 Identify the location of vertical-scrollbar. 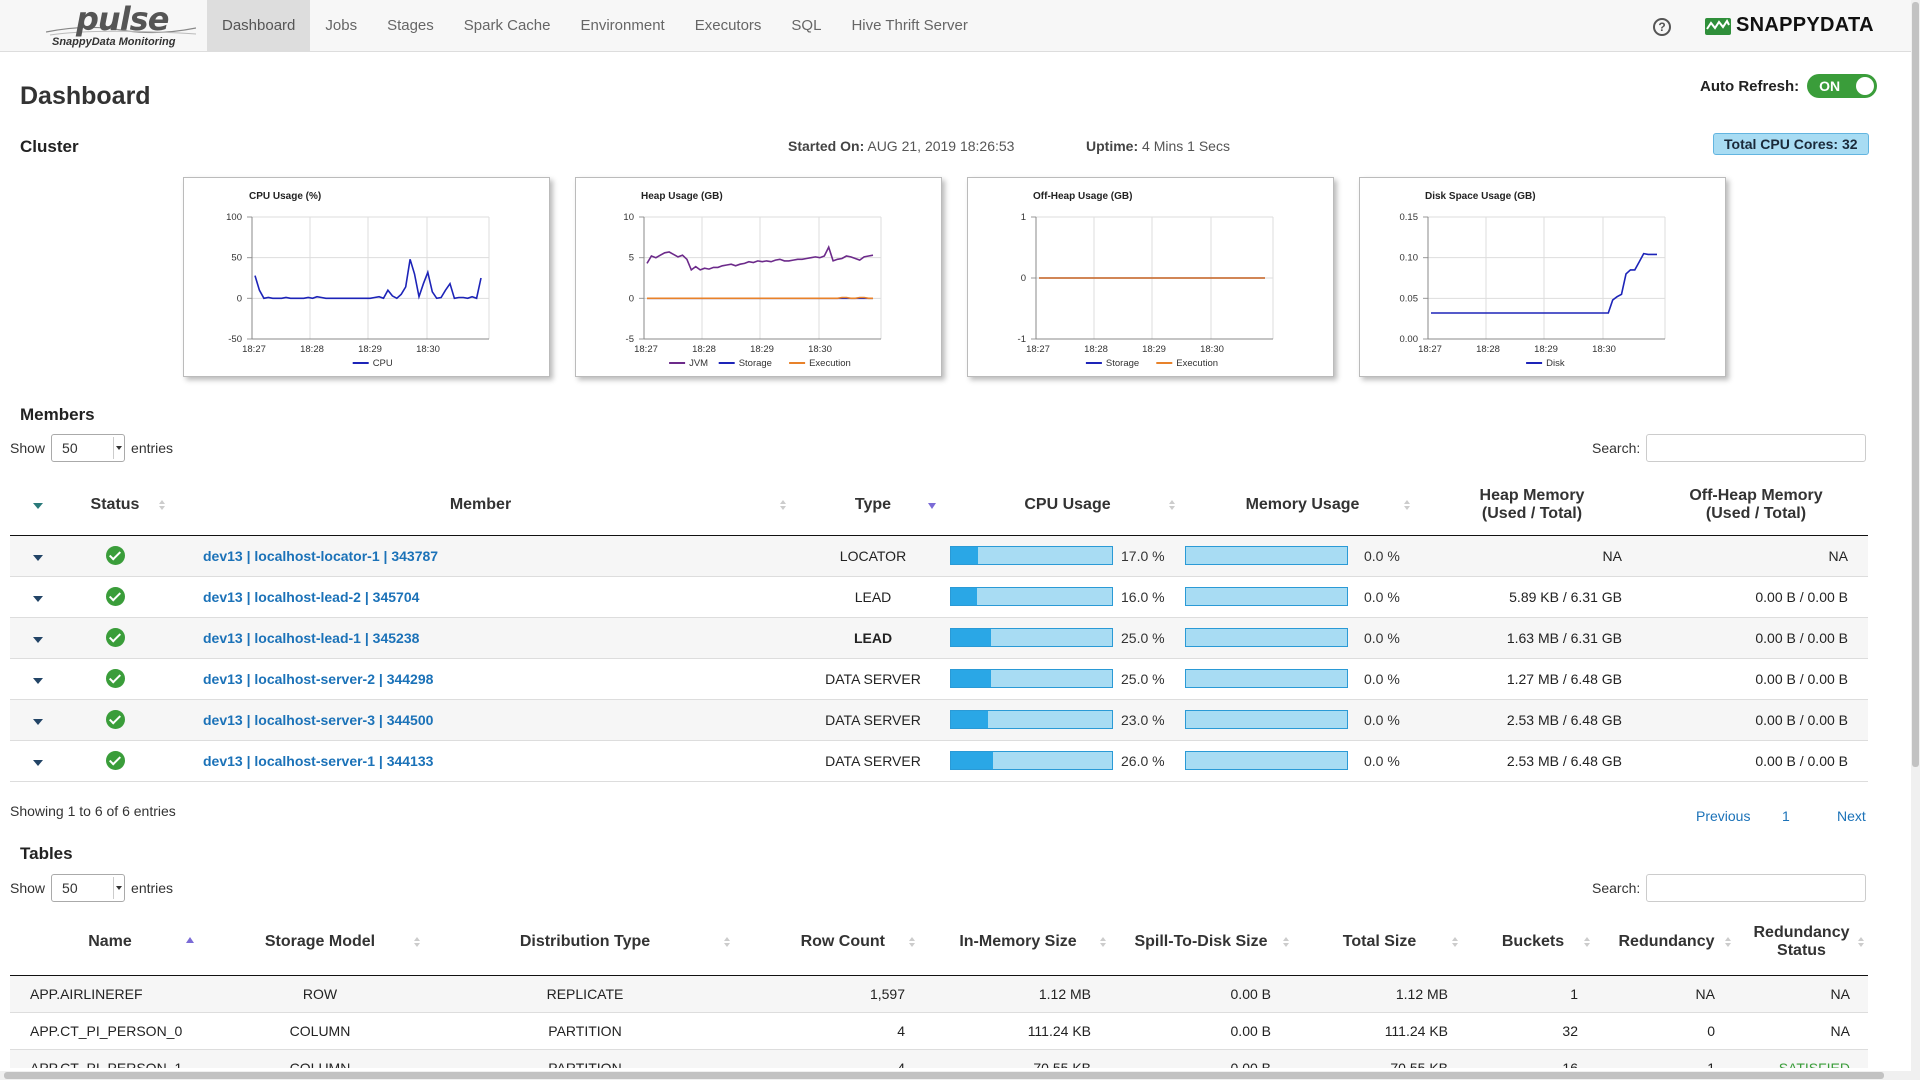
(1915, 540).